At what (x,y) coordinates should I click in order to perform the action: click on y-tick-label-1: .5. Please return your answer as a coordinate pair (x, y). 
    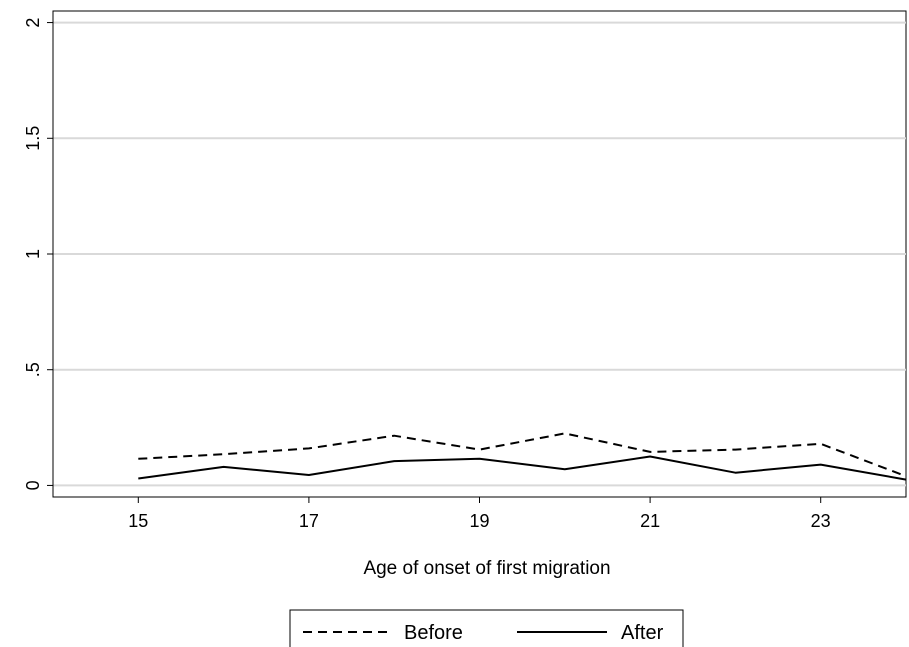
    Looking at the image, I should click on (33, 369).